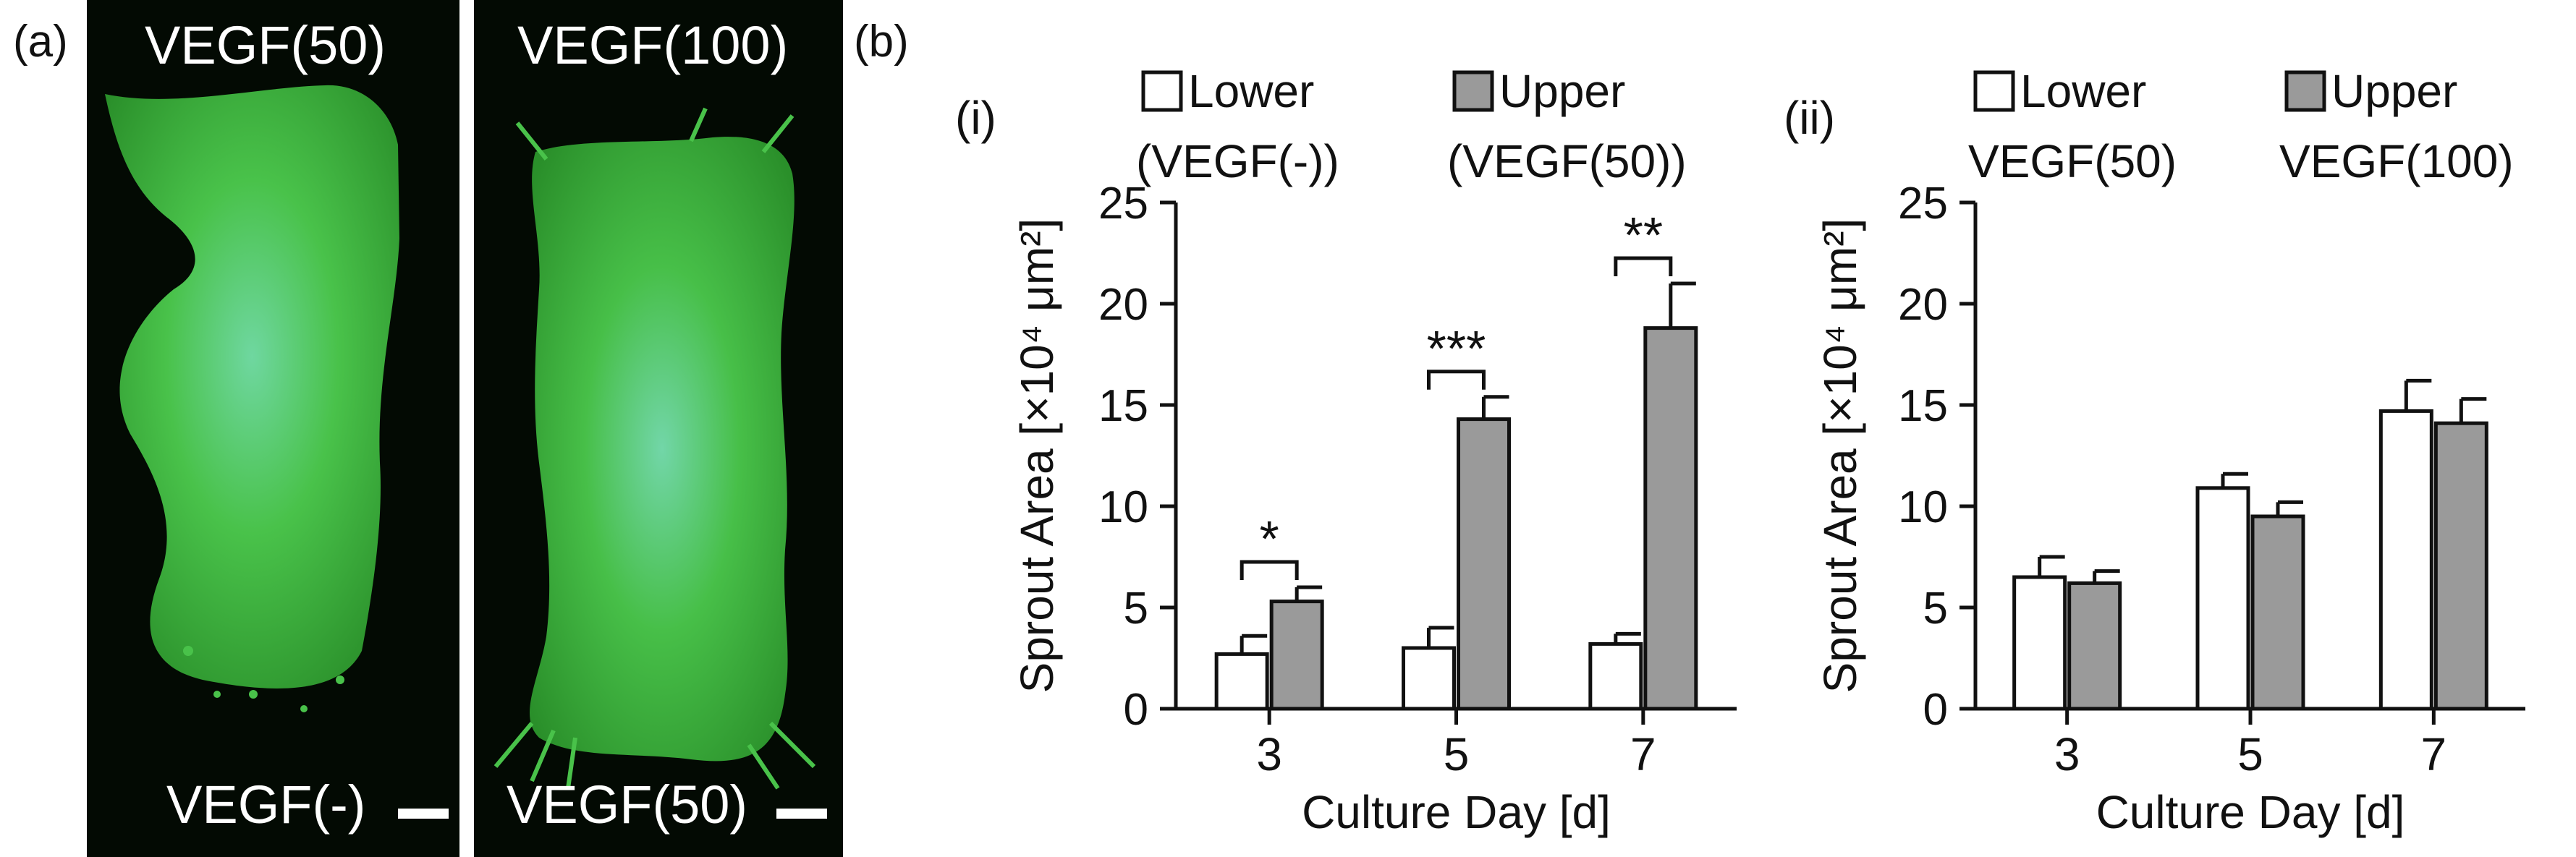 This screenshot has width=2576, height=857. What do you see at coordinates (653, 45) in the screenshot?
I see `micrograph-2-top-label: VEGF(100)` at bounding box center [653, 45].